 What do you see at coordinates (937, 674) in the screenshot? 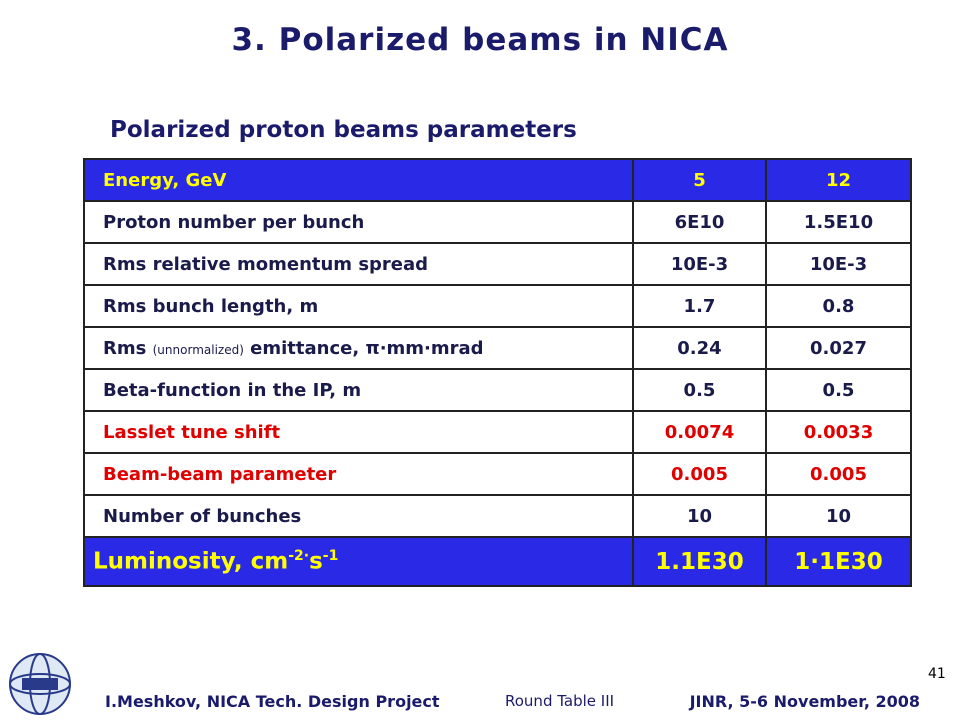
I see `page-number: 41` at bounding box center [937, 674].